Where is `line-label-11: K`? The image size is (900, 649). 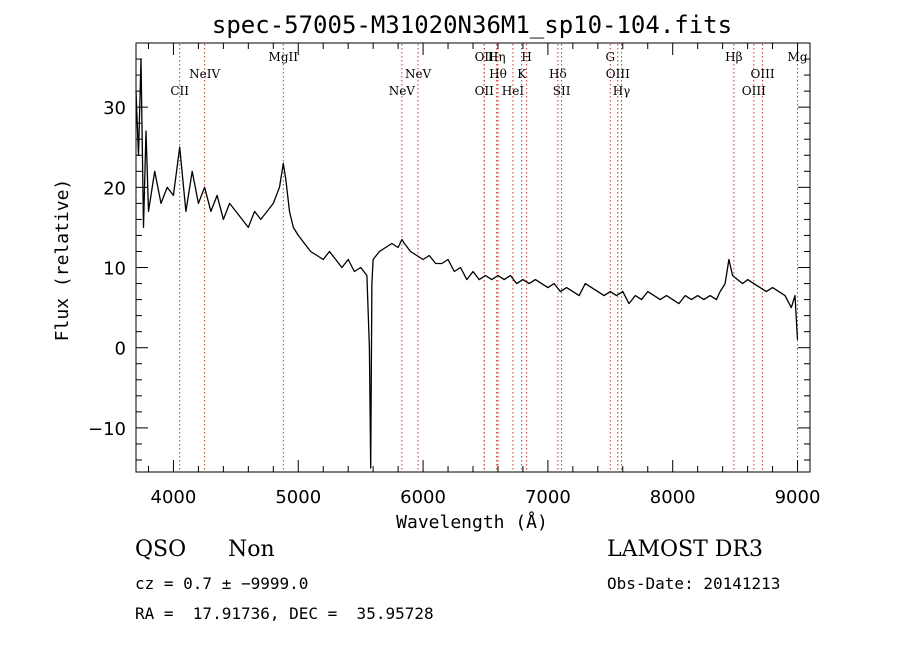
line-label-11: K is located at coordinates (522, 74).